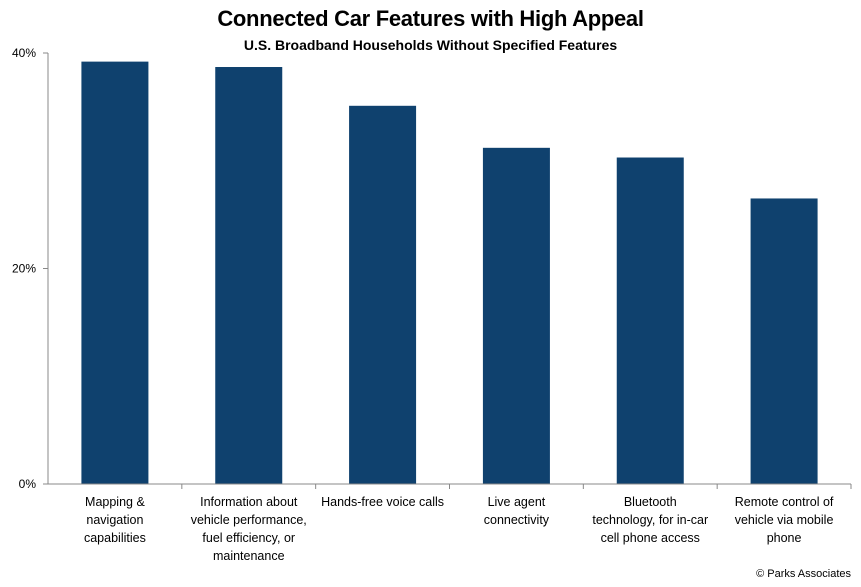 This screenshot has width=861, height=587. Describe the element at coordinates (382, 502) in the screenshot. I see `x-tick-label: Hands-free voice calls` at that location.